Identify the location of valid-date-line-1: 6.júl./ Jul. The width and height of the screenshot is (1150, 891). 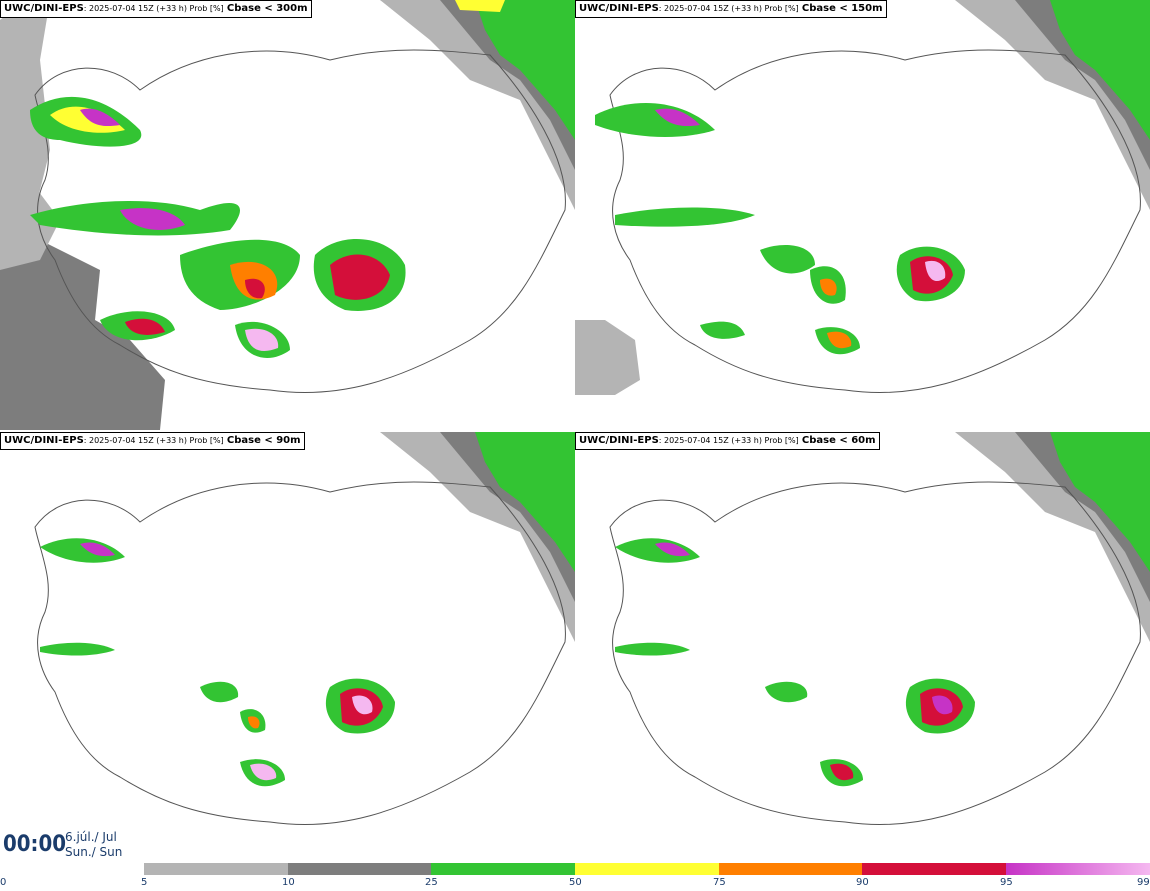
(91, 837).